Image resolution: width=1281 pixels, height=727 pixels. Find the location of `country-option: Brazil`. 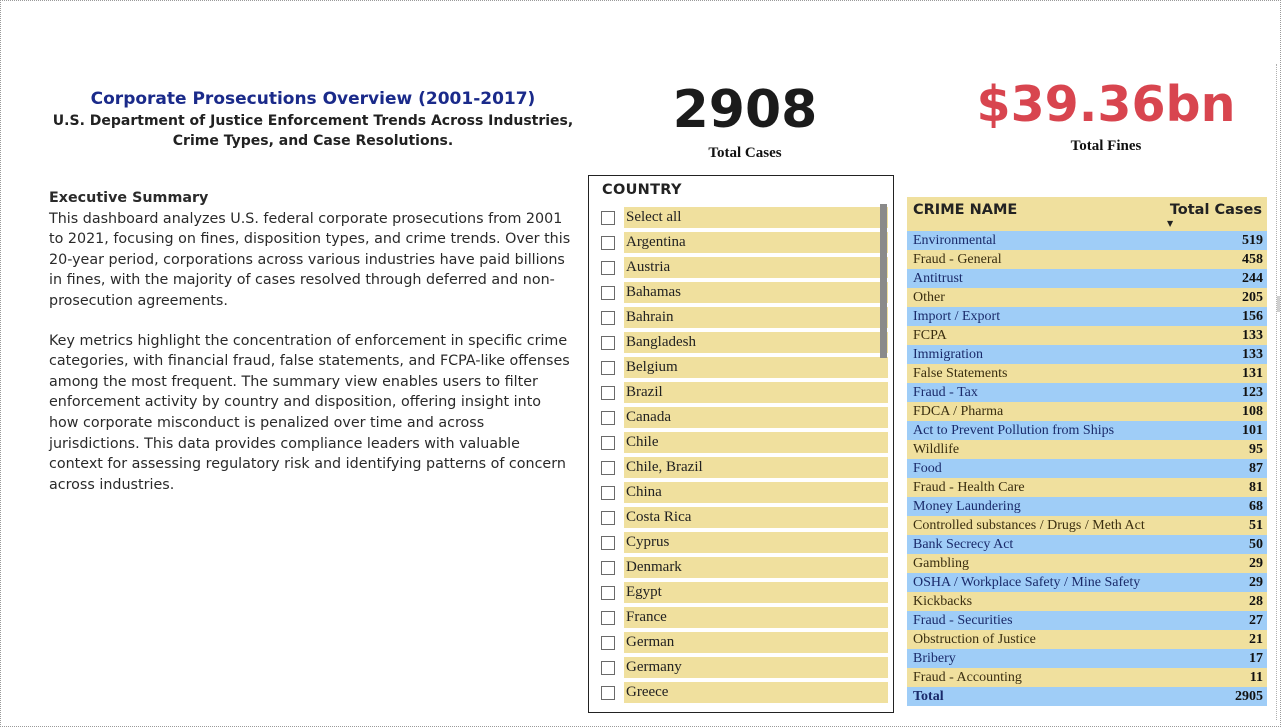

country-option: Brazil is located at coordinates (744, 392).